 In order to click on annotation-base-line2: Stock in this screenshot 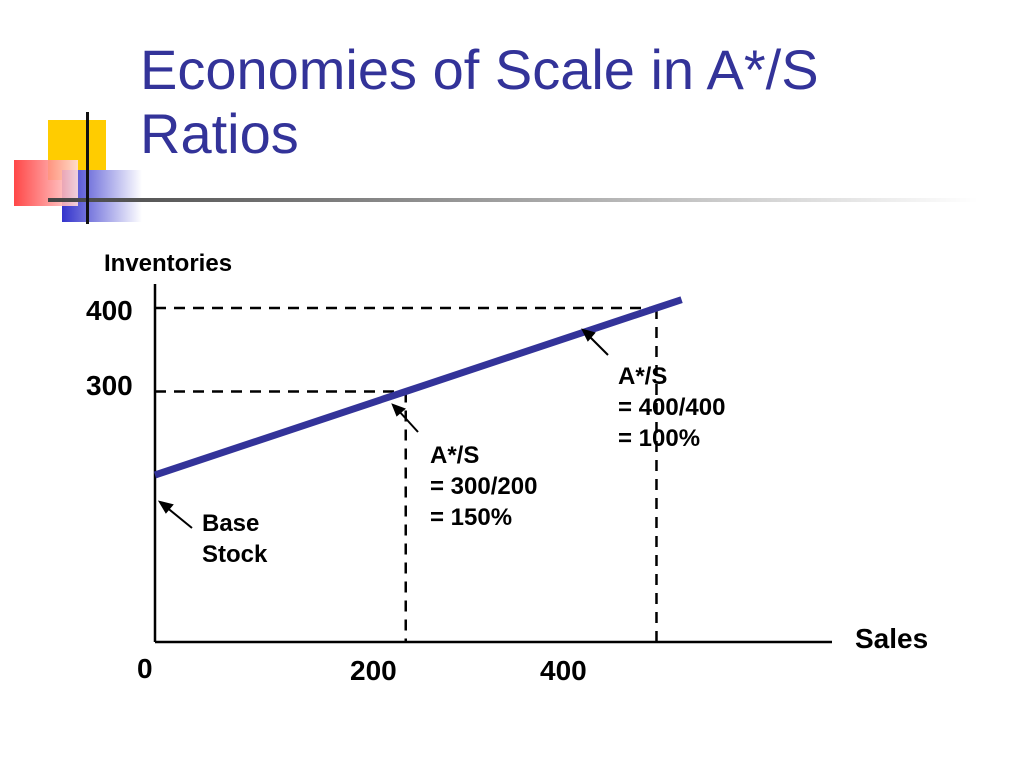, I will do `click(235, 554)`.